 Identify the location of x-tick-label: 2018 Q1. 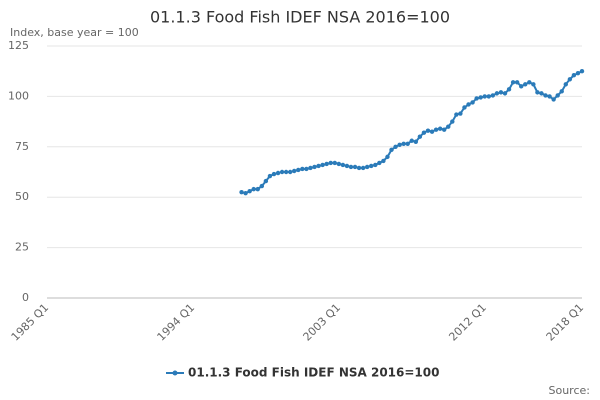
(565, 322).